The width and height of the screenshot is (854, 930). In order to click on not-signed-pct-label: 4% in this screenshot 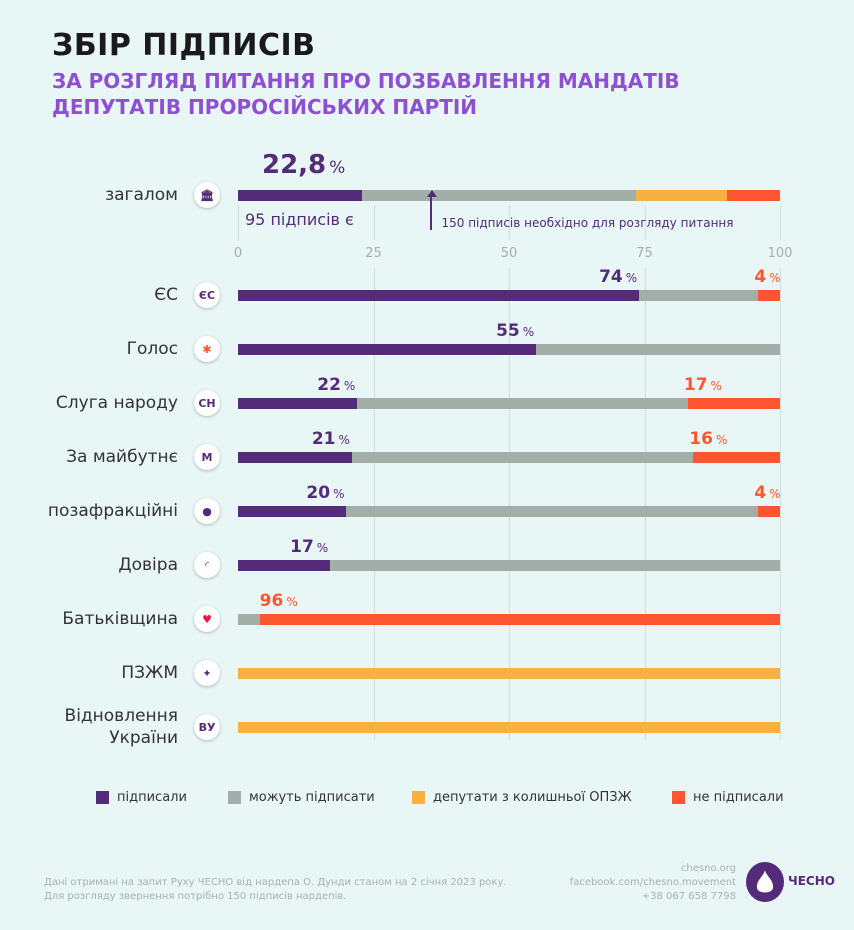, I will do `click(767, 277)`.